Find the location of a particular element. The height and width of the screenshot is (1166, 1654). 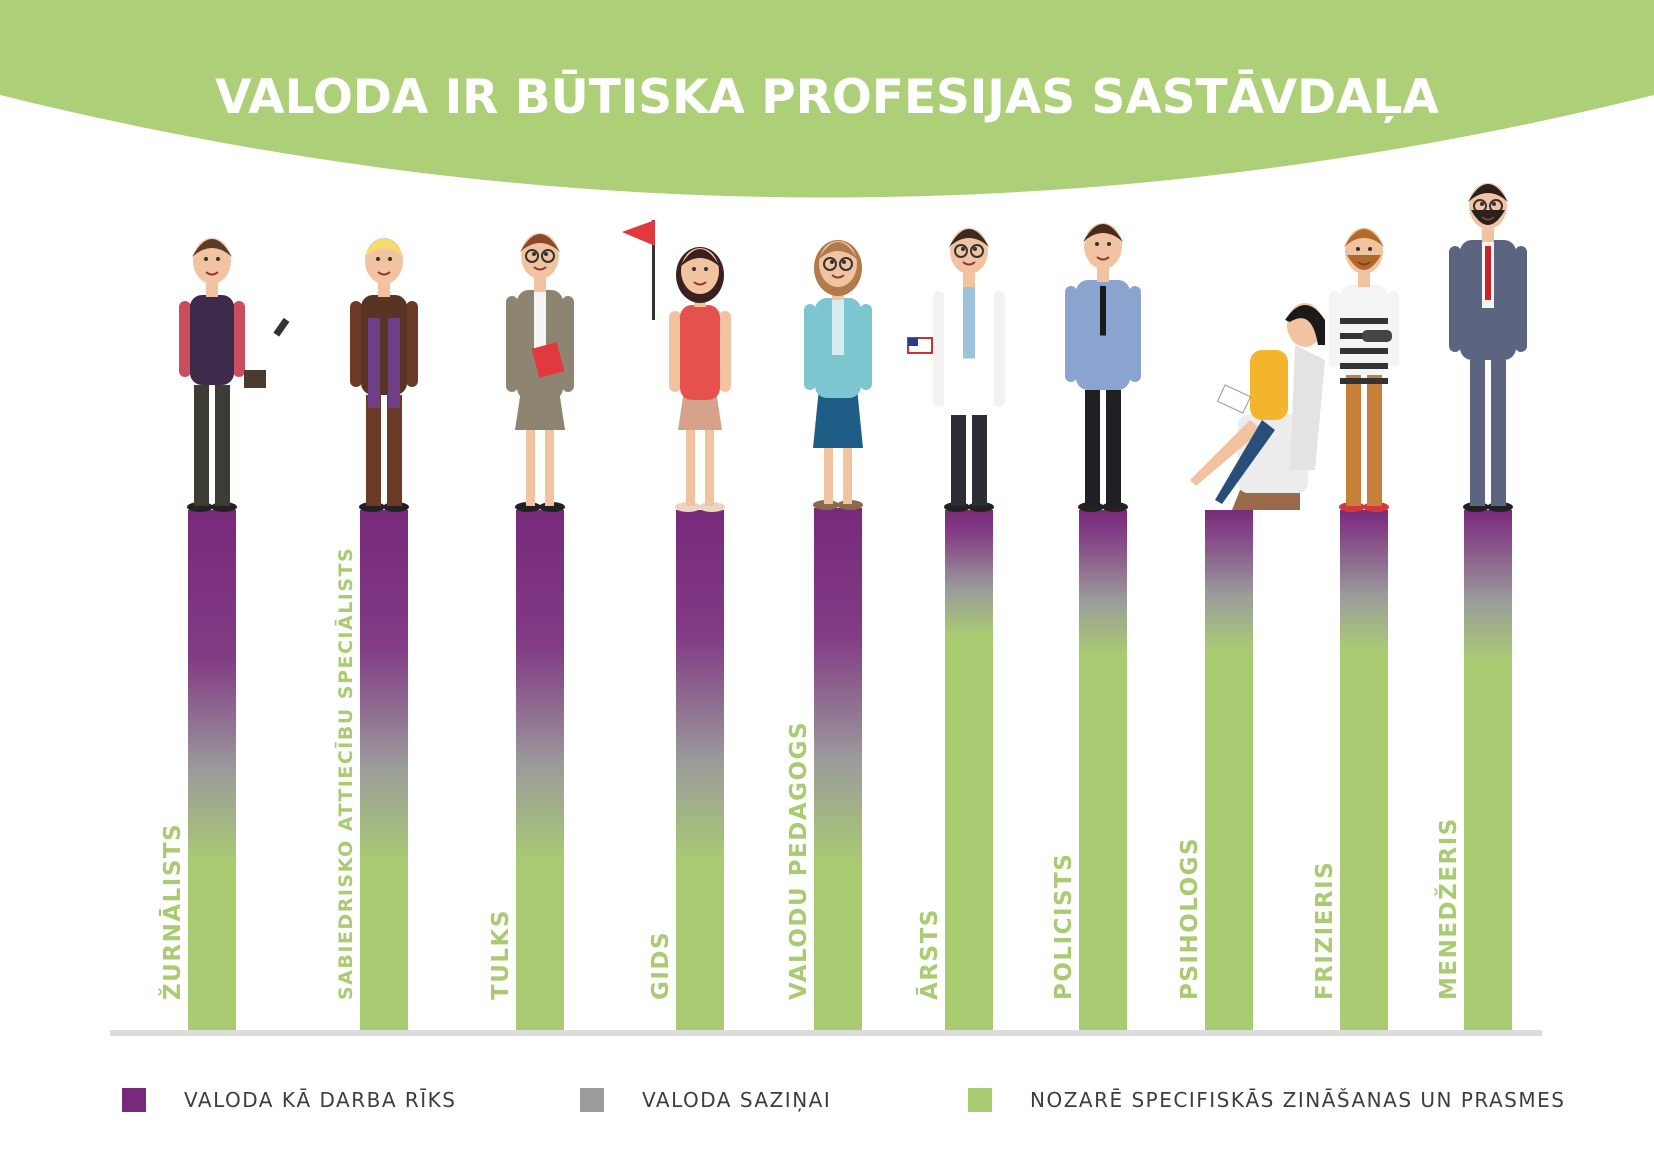

hairdresser-with-hairdryer-figure is located at coordinates (1364, 370).